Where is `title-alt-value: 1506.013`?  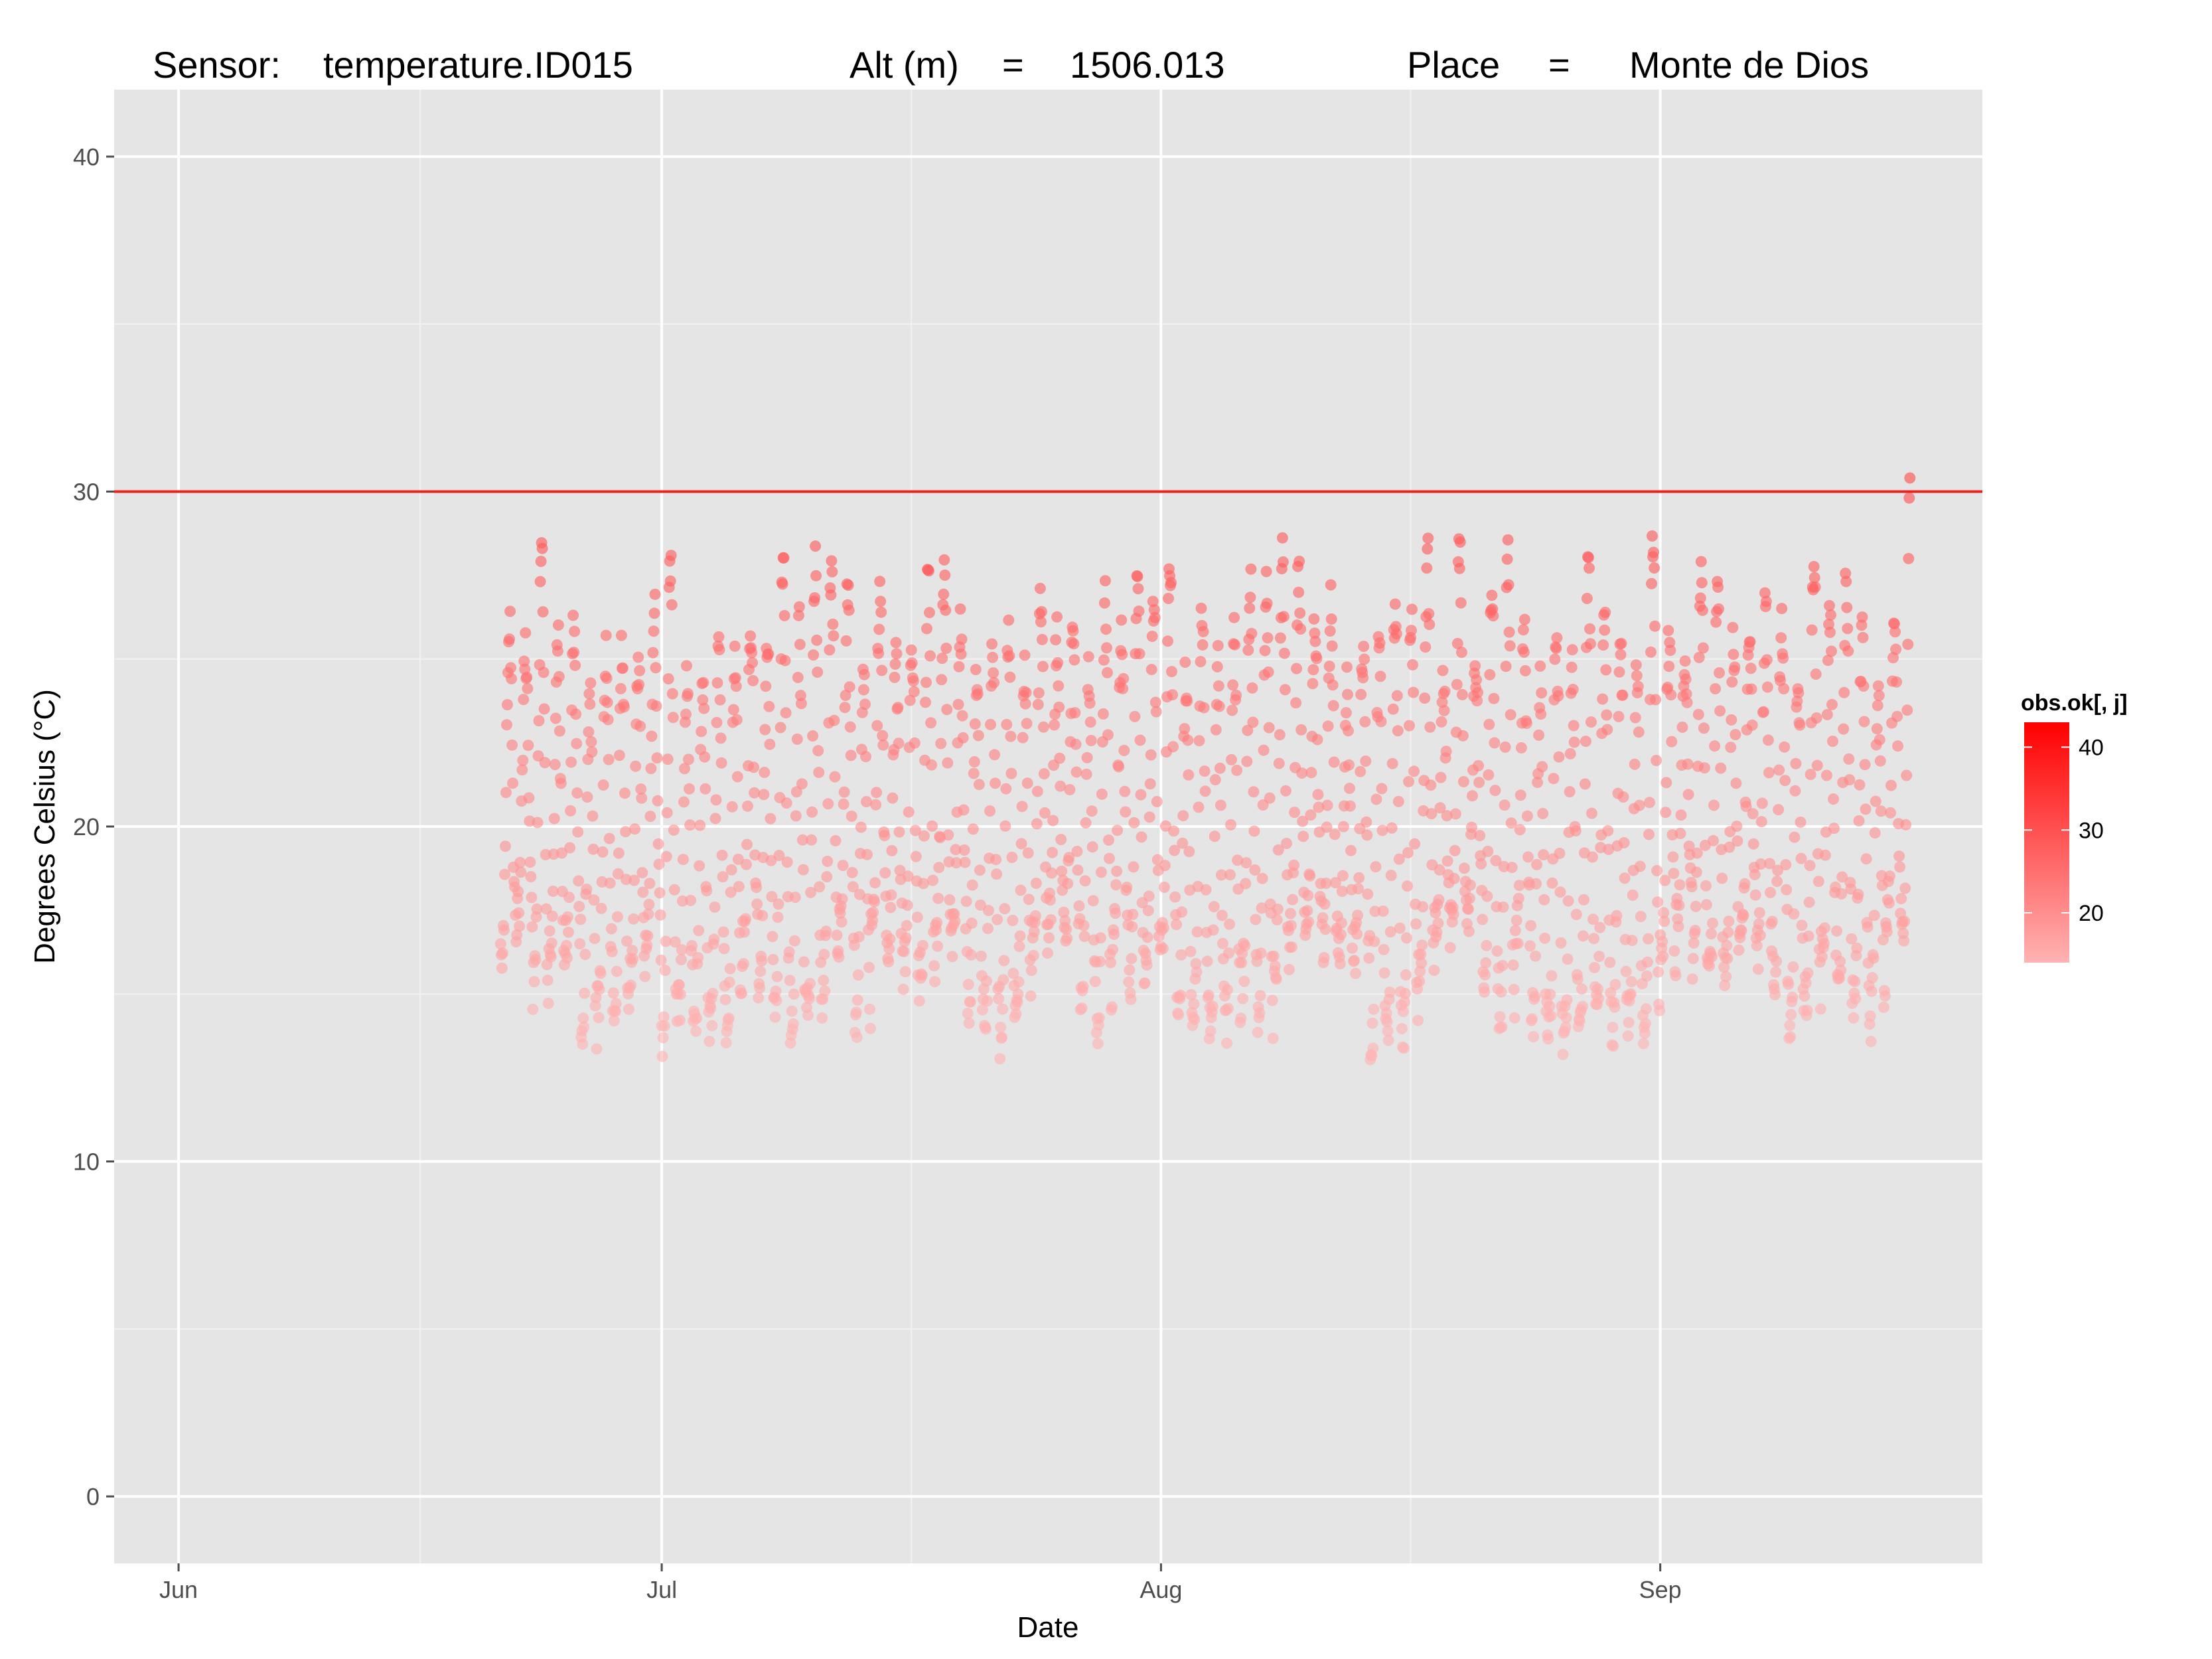
title-alt-value: 1506.013 is located at coordinates (1148, 65).